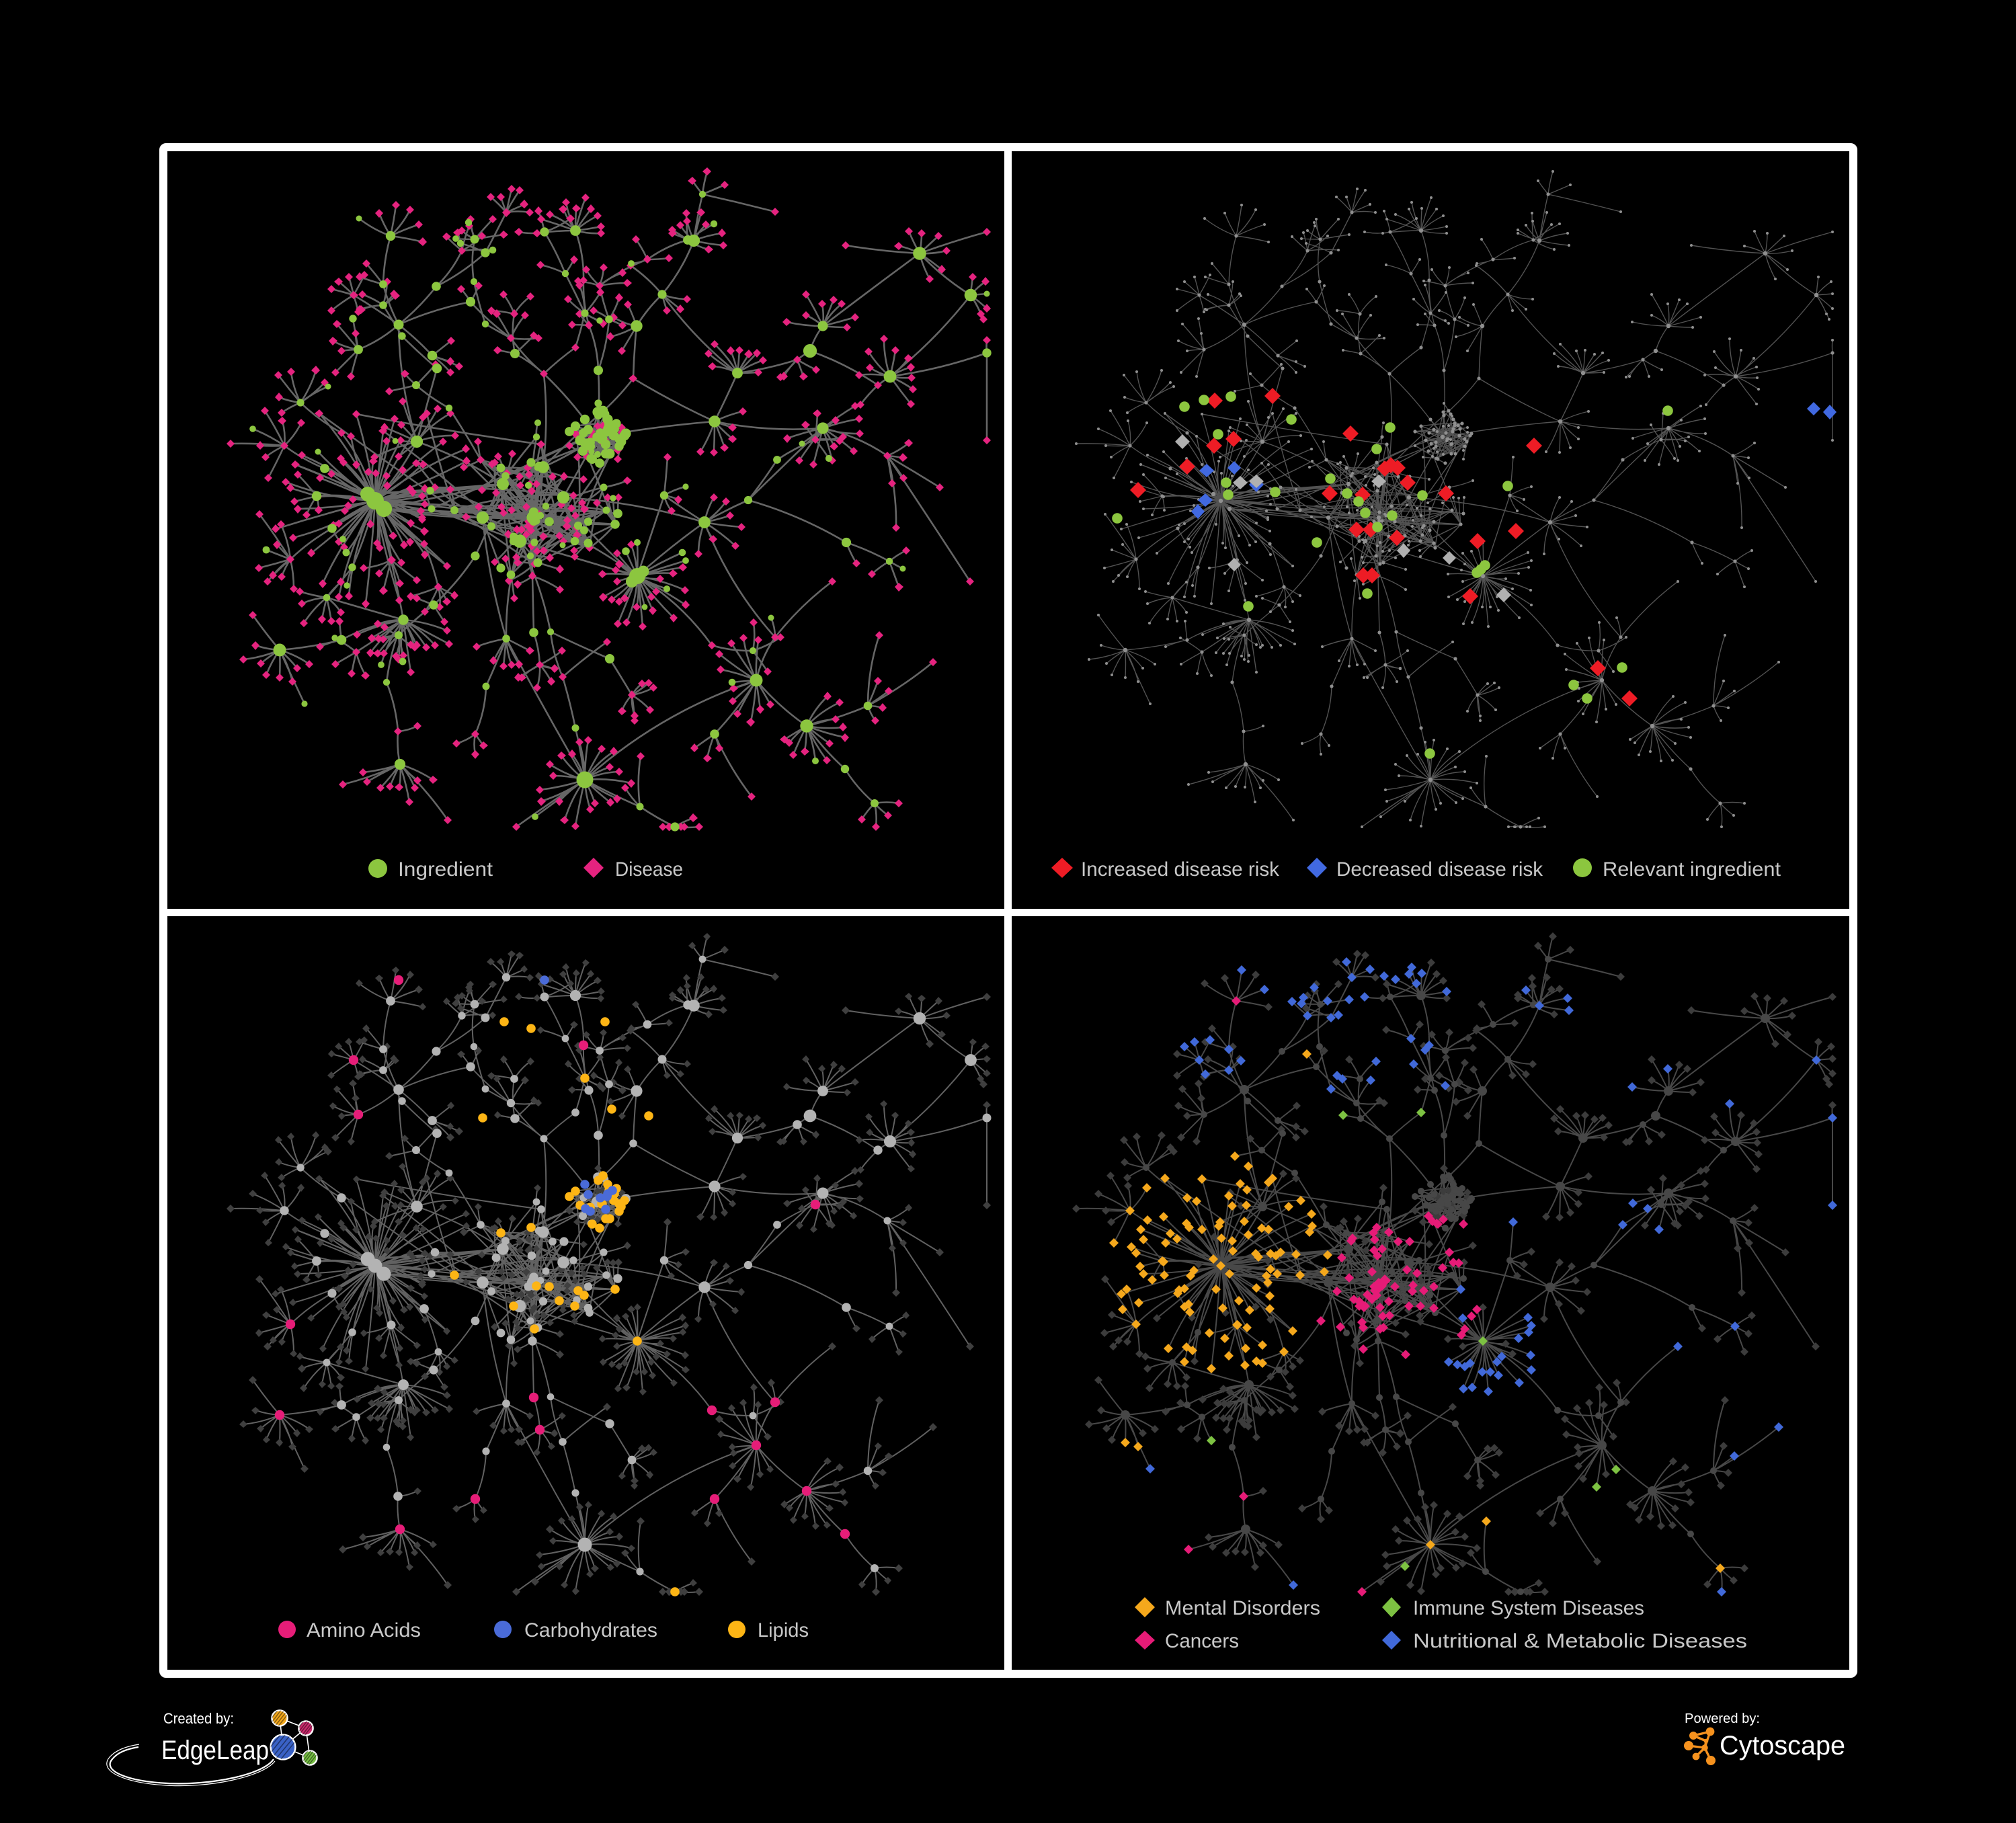  What do you see at coordinates (364, 1630) in the screenshot?
I see `svg-text: Amino Acids` at bounding box center [364, 1630].